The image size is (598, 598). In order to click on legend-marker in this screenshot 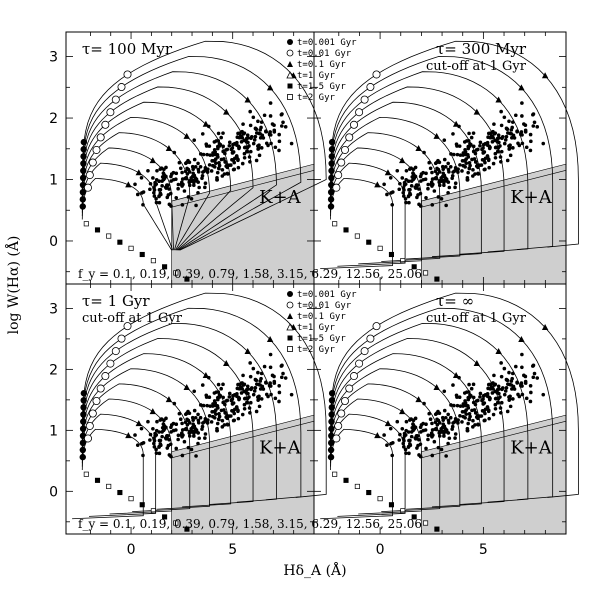, I will do `click(290, 97)`.